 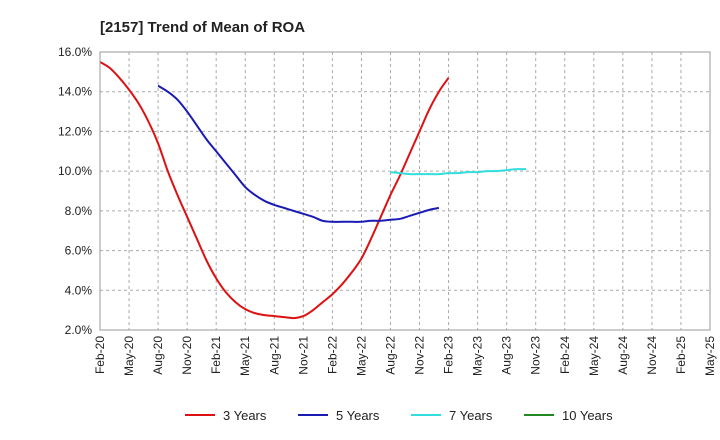 What do you see at coordinates (298, 153) in the screenshot?
I see `series-line-5-years` at bounding box center [298, 153].